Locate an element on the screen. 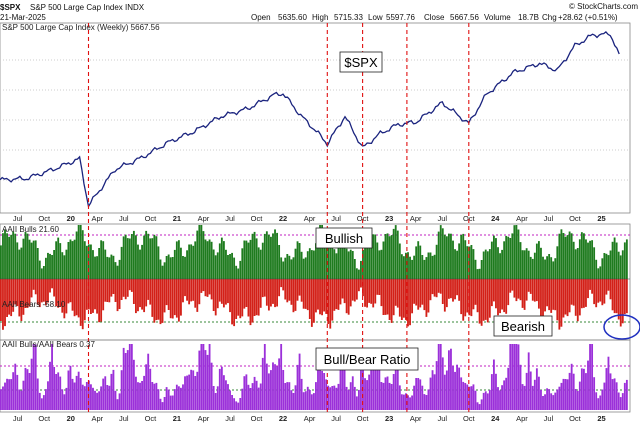 Image resolution: width=640 pixels, height=426 pixels. change-label: Chg is located at coordinates (549, 17).